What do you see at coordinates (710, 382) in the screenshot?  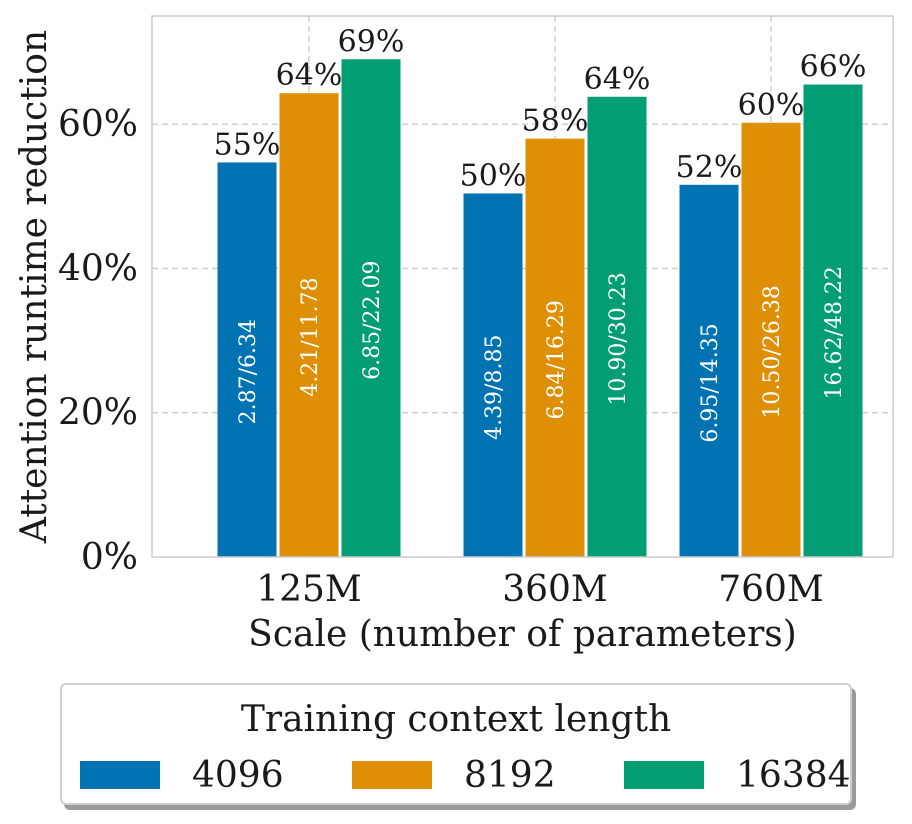 I see `bar-inner-label: 6.95/14.35` at bounding box center [710, 382].